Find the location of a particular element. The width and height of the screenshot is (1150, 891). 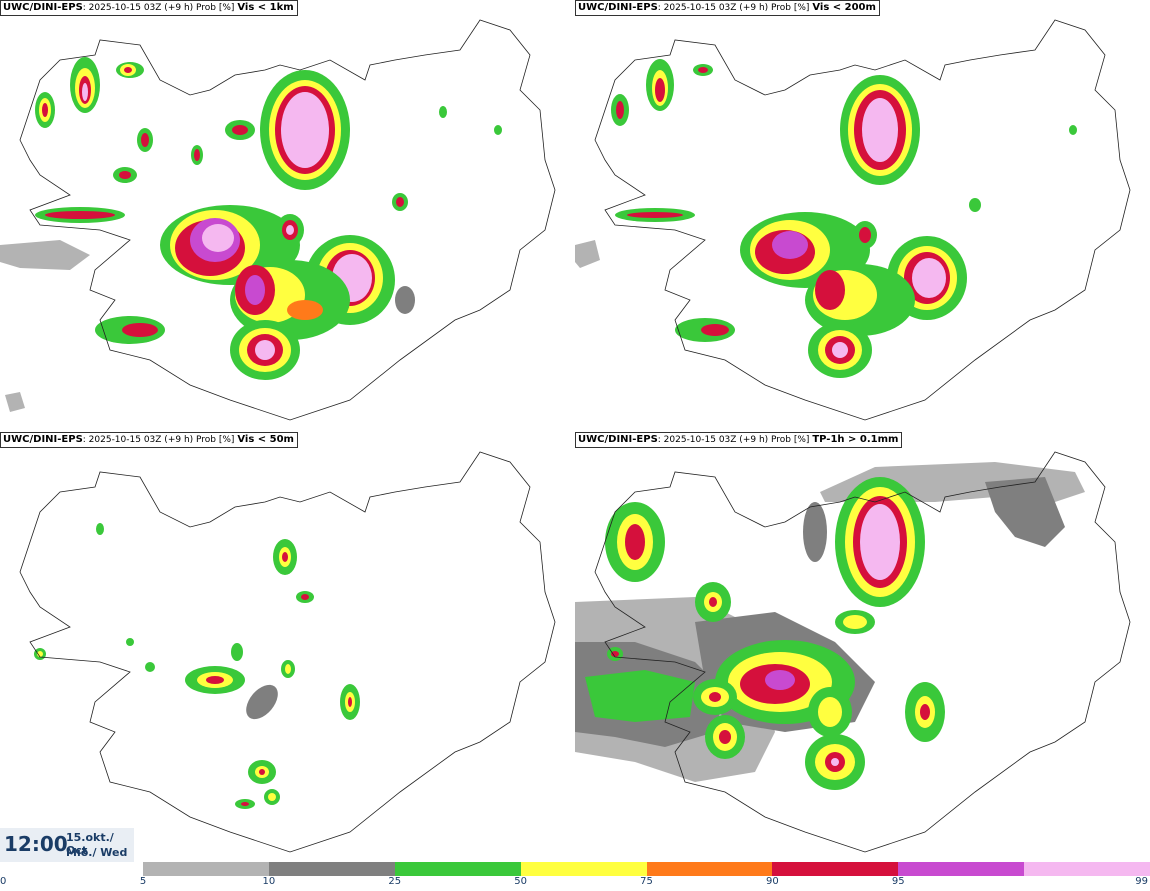

legend-tick-label: 5 is located at coordinates (143, 881).